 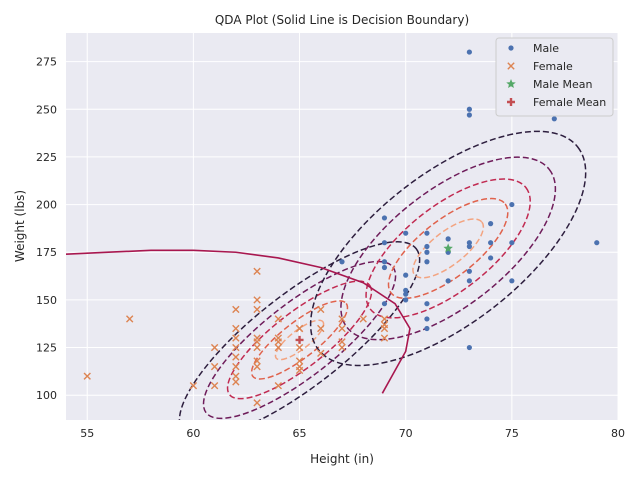 I want to click on y-tick-label: 275, so click(x=46, y=62).